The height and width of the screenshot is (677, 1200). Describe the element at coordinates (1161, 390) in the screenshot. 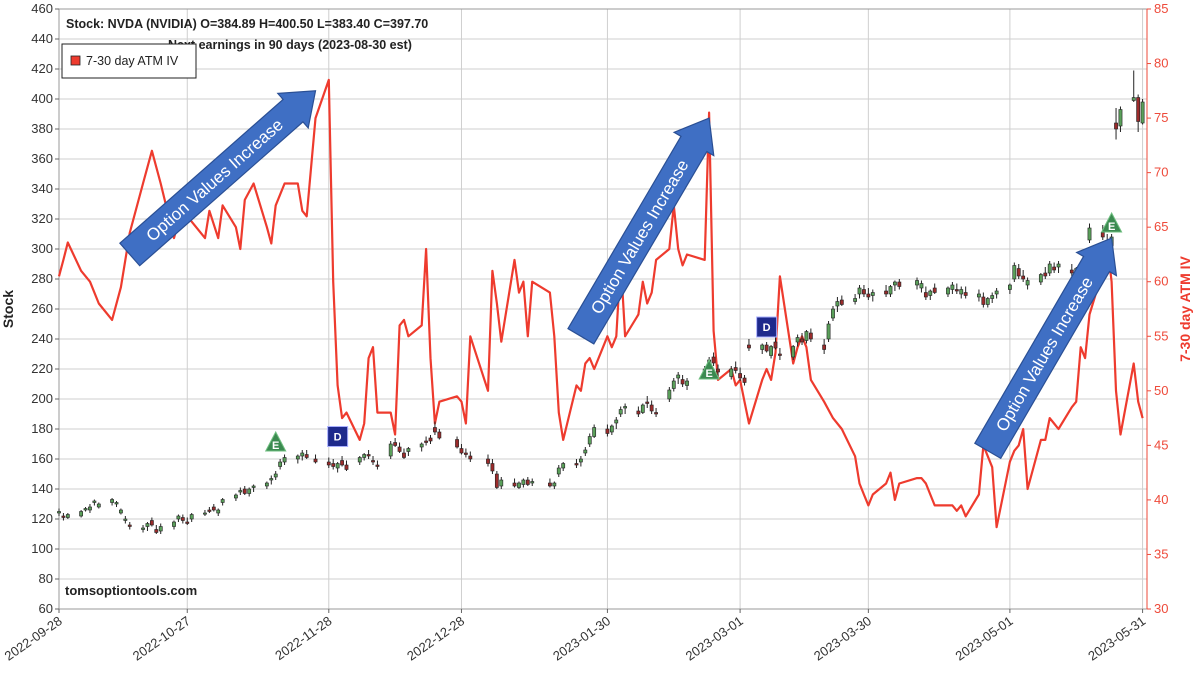

I see `y-tick-label-right: 50` at that location.